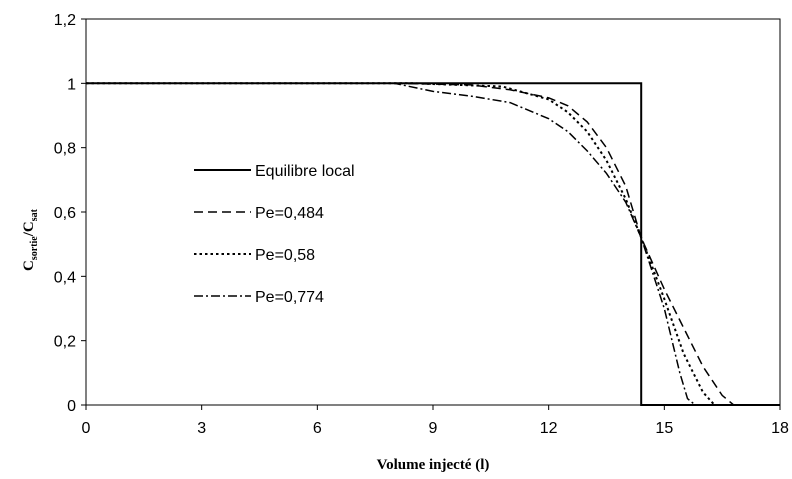 The width and height of the screenshot is (792, 479). Describe the element at coordinates (34, 214) in the screenshot. I see `y-axis-title-sub2: sat` at that location.